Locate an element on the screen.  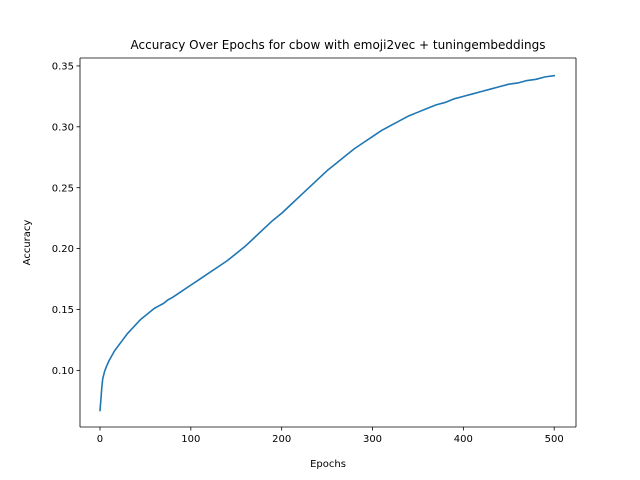
x-tick-label: 300 is located at coordinates (372, 439).